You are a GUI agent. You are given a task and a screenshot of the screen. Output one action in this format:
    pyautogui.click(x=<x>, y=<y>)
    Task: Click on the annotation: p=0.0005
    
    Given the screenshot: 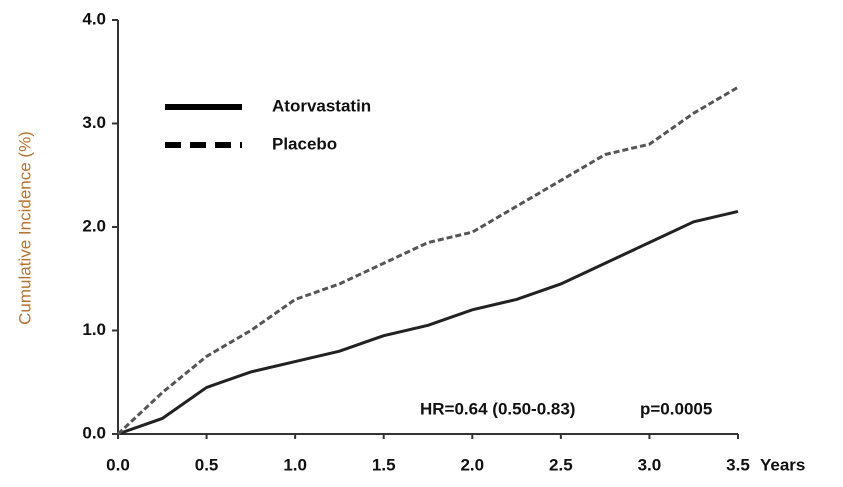 What is the action you would take?
    pyautogui.click(x=676, y=408)
    